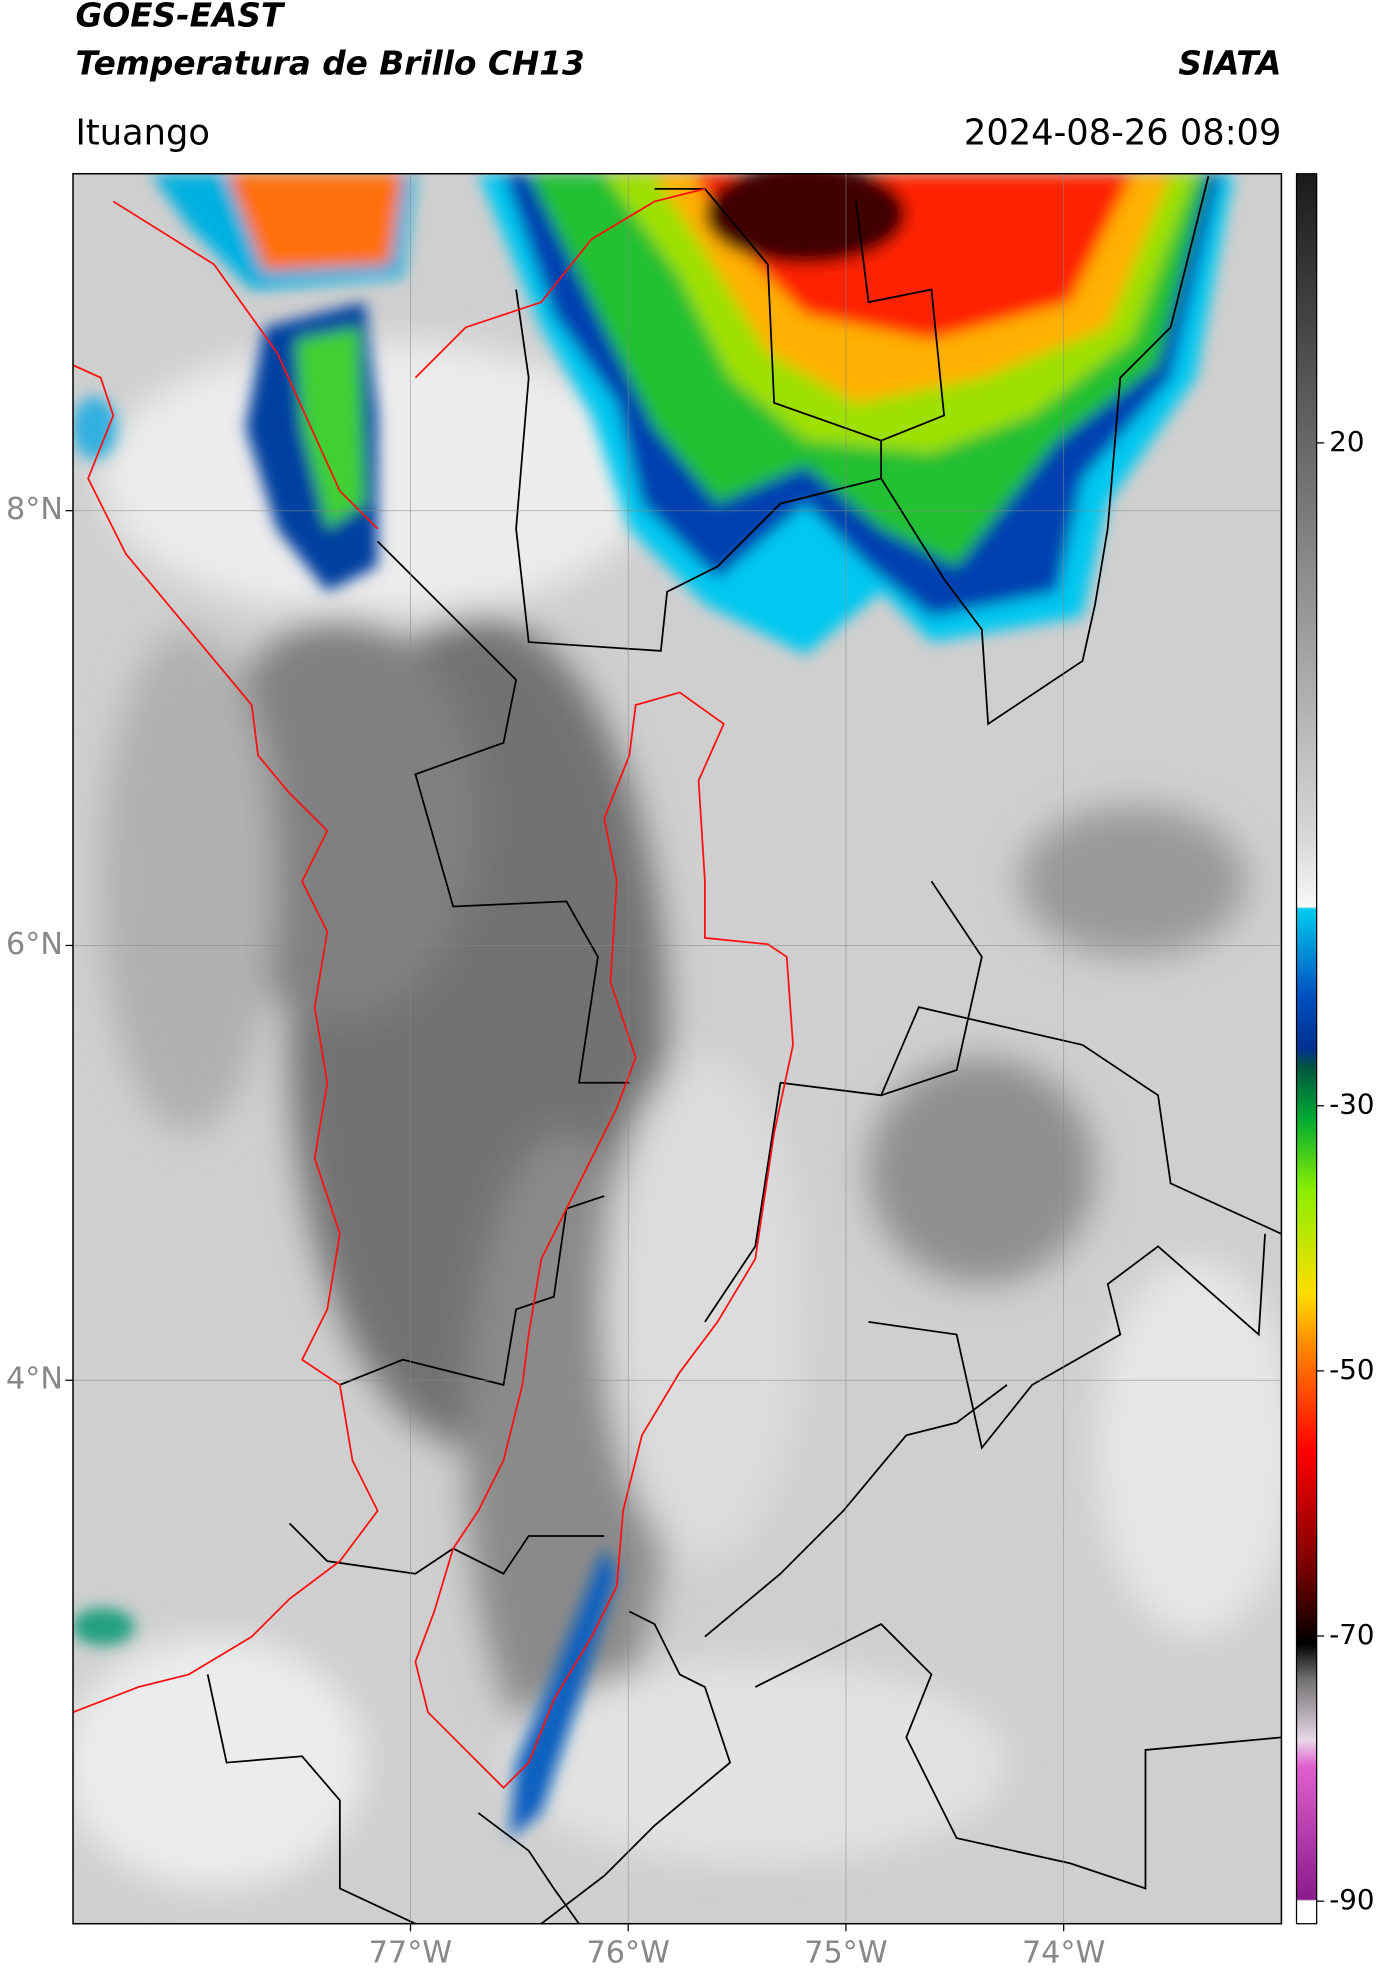 The height and width of the screenshot is (1981, 1384). I want to click on y-tick-label: 8°N, so click(34, 509).